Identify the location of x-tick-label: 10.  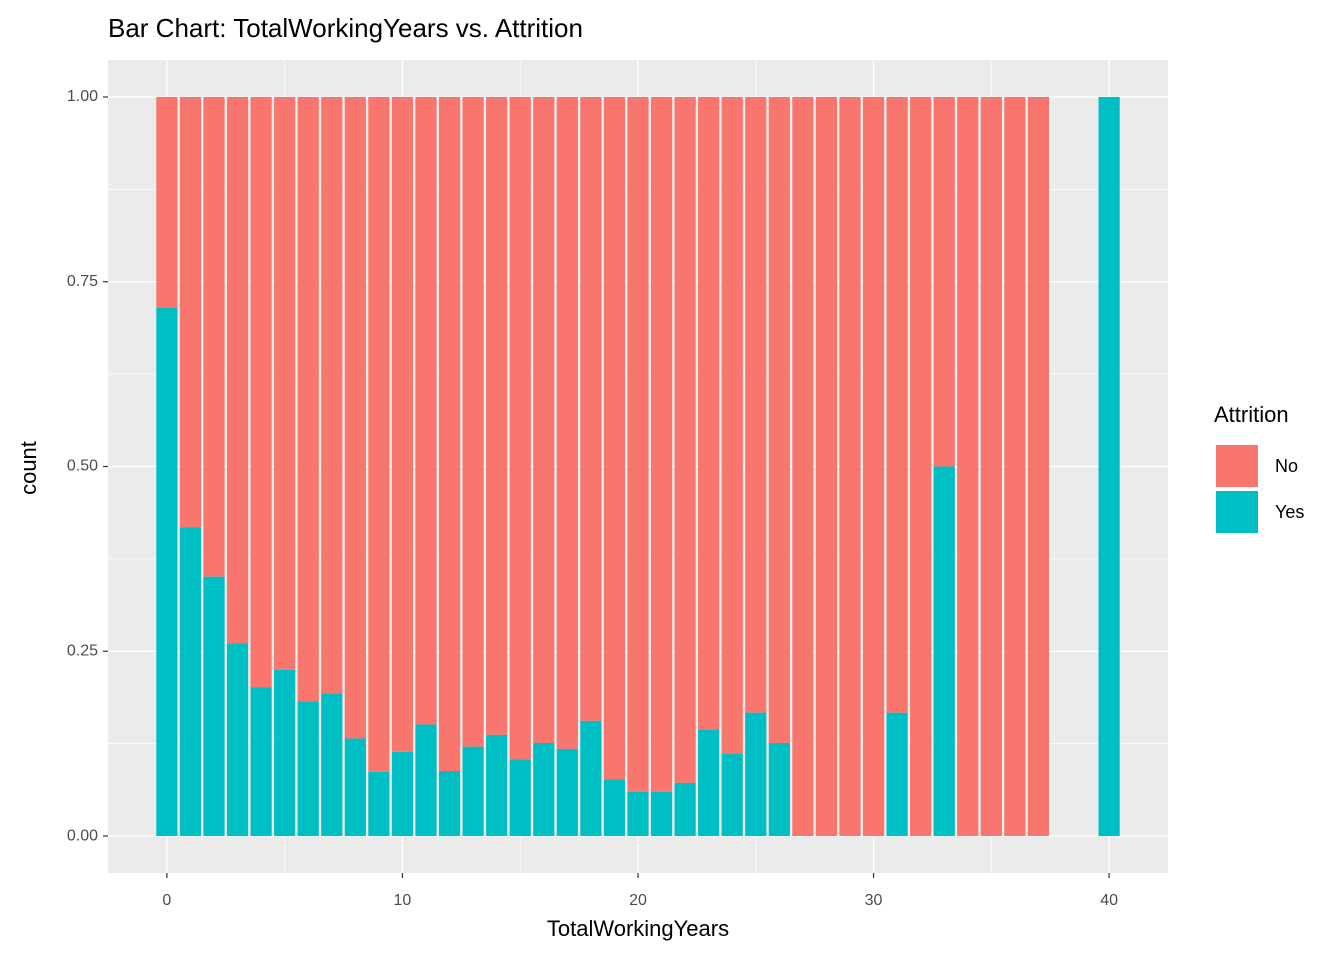
(403, 900).